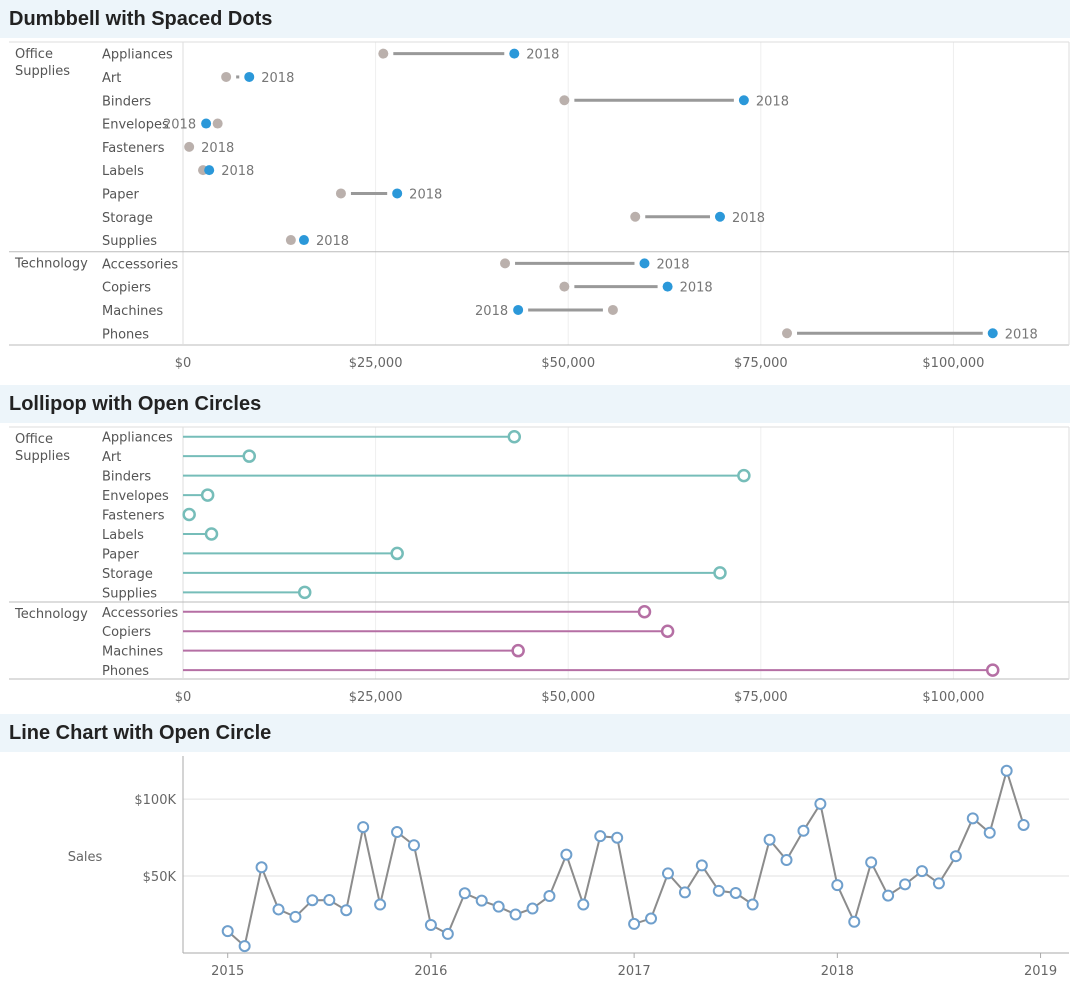  What do you see at coordinates (626, 857) in the screenshot?
I see `line-series` at bounding box center [626, 857].